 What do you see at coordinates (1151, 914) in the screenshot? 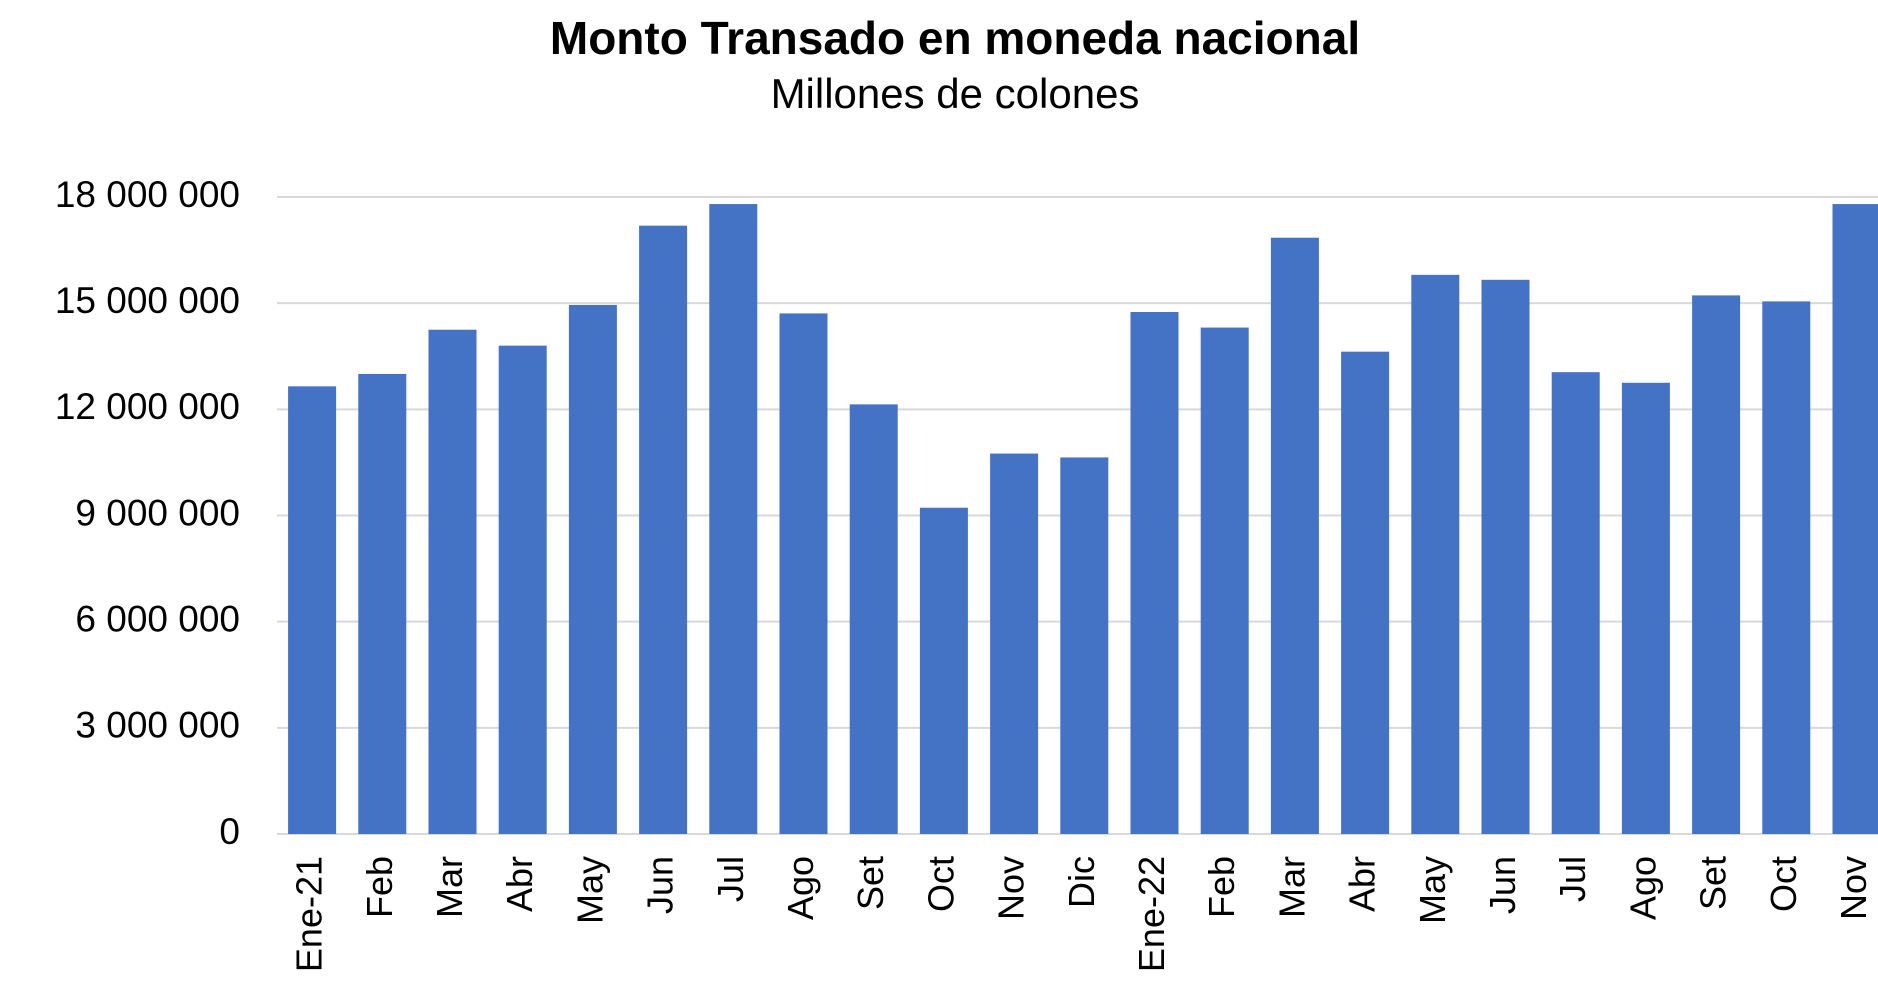
I see `x-tick-label: Ene-22` at bounding box center [1151, 914].